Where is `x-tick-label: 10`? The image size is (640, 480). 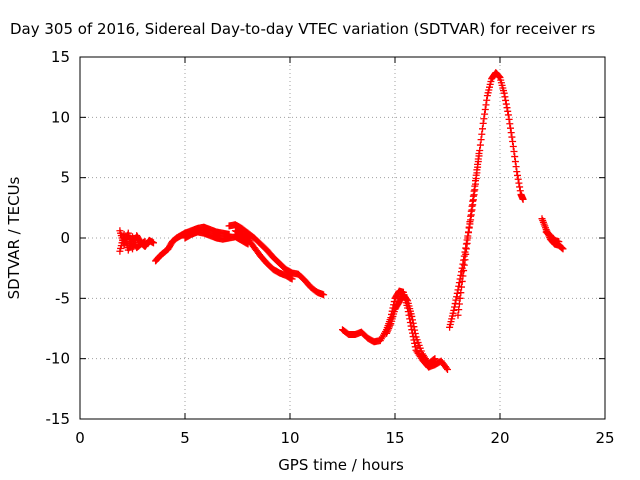
x-tick-label: 10 is located at coordinates (289, 438).